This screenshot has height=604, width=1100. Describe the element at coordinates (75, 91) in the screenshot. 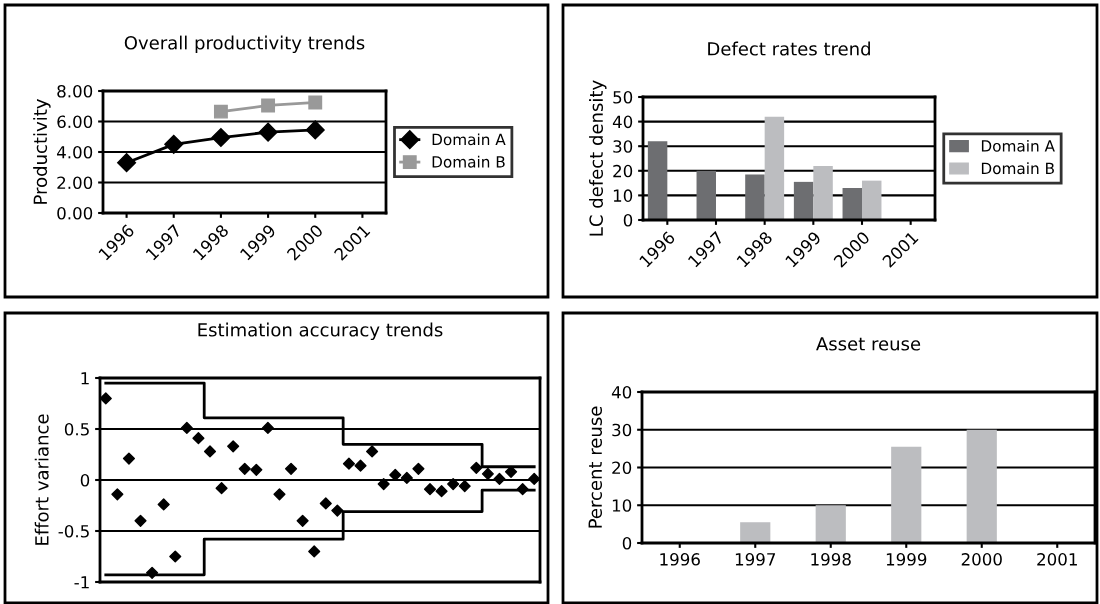

I see `y-tick-label: 8.00` at that location.